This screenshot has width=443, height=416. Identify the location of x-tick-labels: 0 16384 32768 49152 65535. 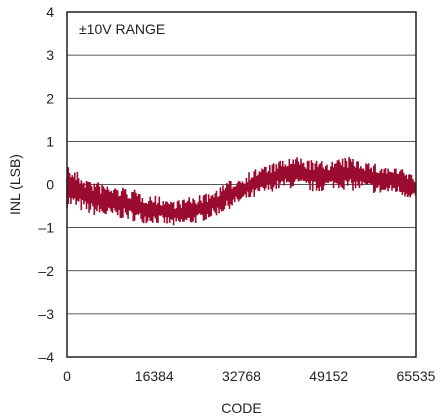
(249, 376).